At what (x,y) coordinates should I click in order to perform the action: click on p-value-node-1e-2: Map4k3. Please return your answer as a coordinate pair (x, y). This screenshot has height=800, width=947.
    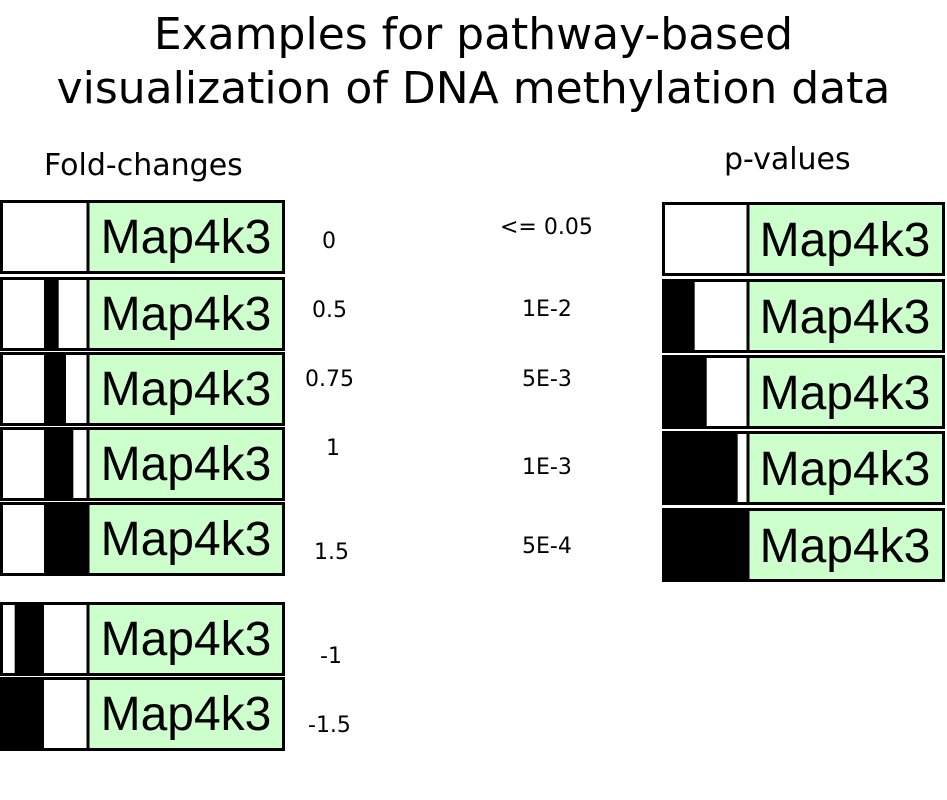
    Looking at the image, I should click on (803, 316).